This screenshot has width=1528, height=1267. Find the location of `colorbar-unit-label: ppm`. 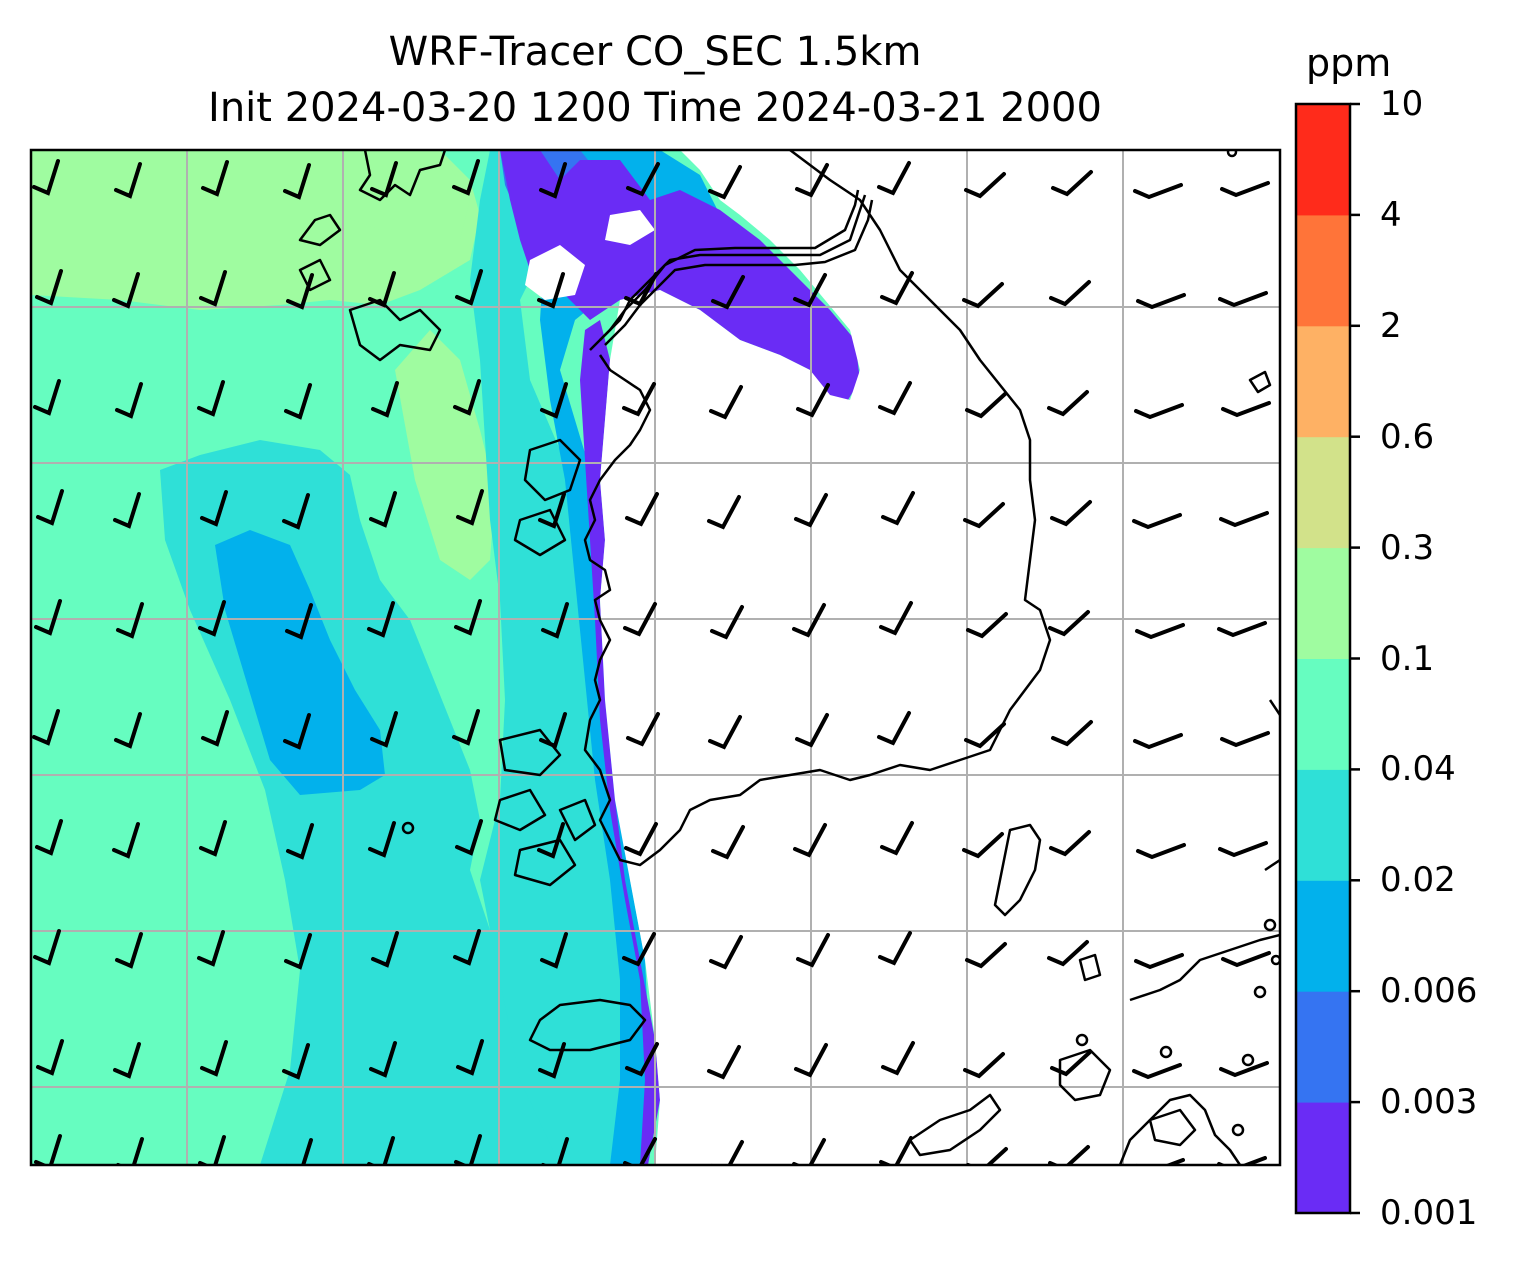

colorbar-unit-label: ppm is located at coordinates (1349, 63).